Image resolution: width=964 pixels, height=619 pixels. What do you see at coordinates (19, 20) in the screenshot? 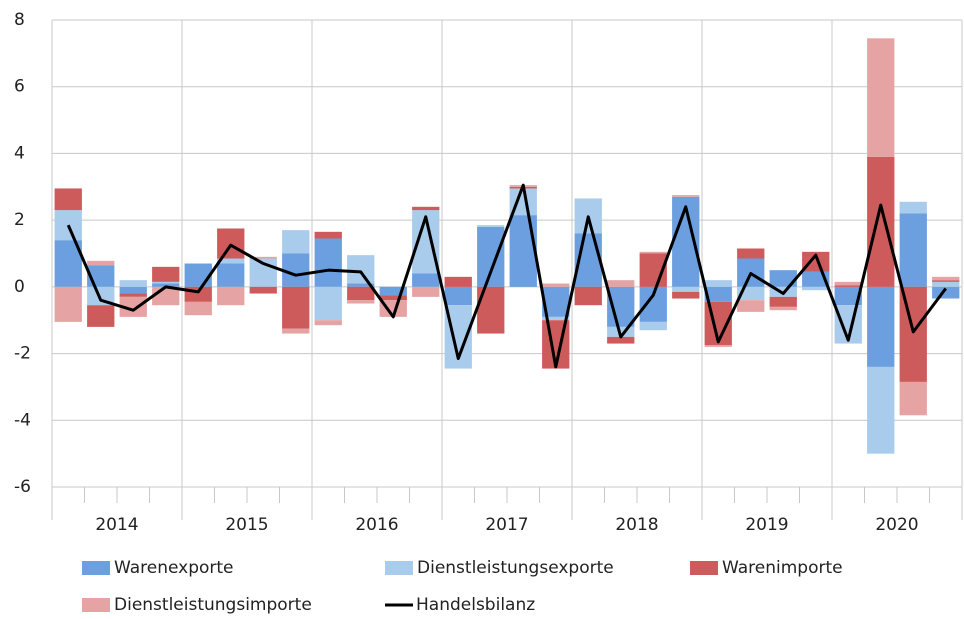
I see `y-tick-label: 8` at bounding box center [19, 20].